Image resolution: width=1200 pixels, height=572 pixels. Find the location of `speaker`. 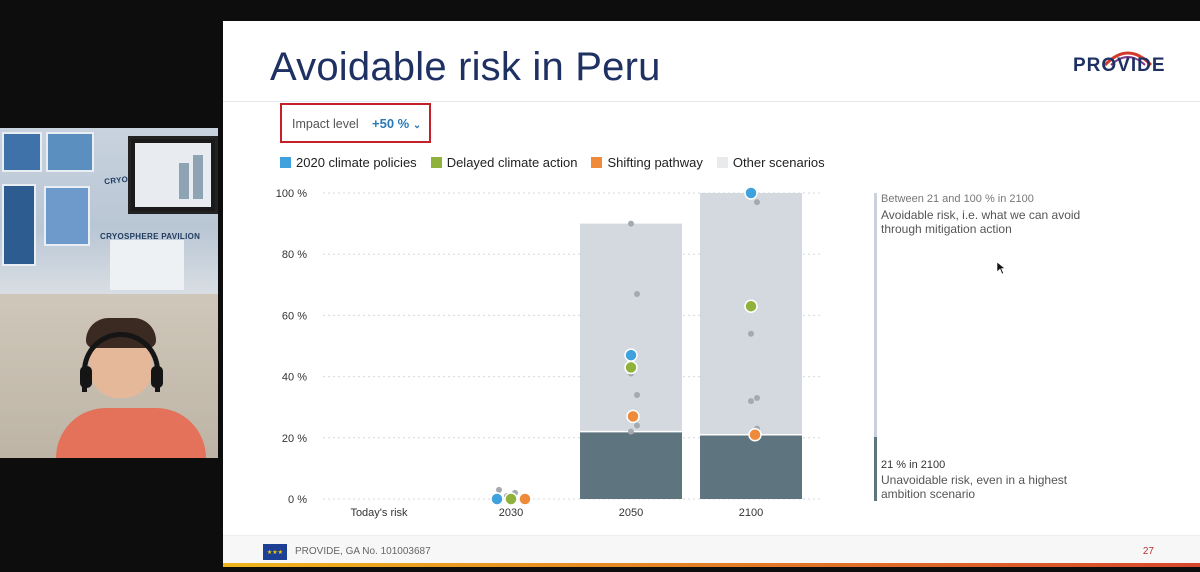

speaker is located at coordinates (131, 388).